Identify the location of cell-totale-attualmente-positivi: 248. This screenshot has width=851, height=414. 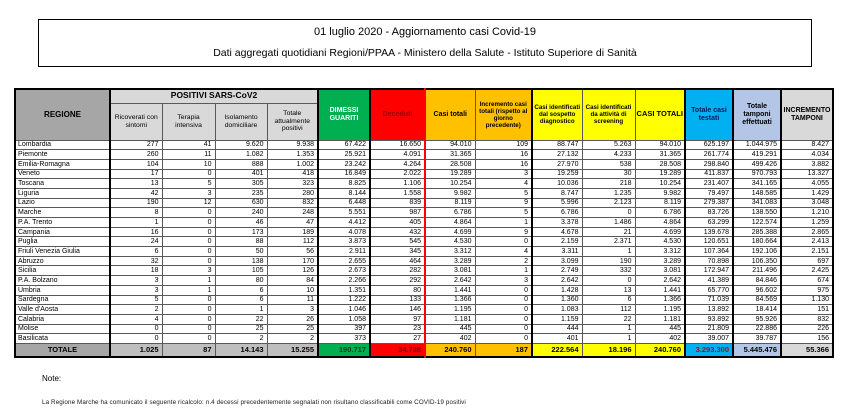
(292, 212).